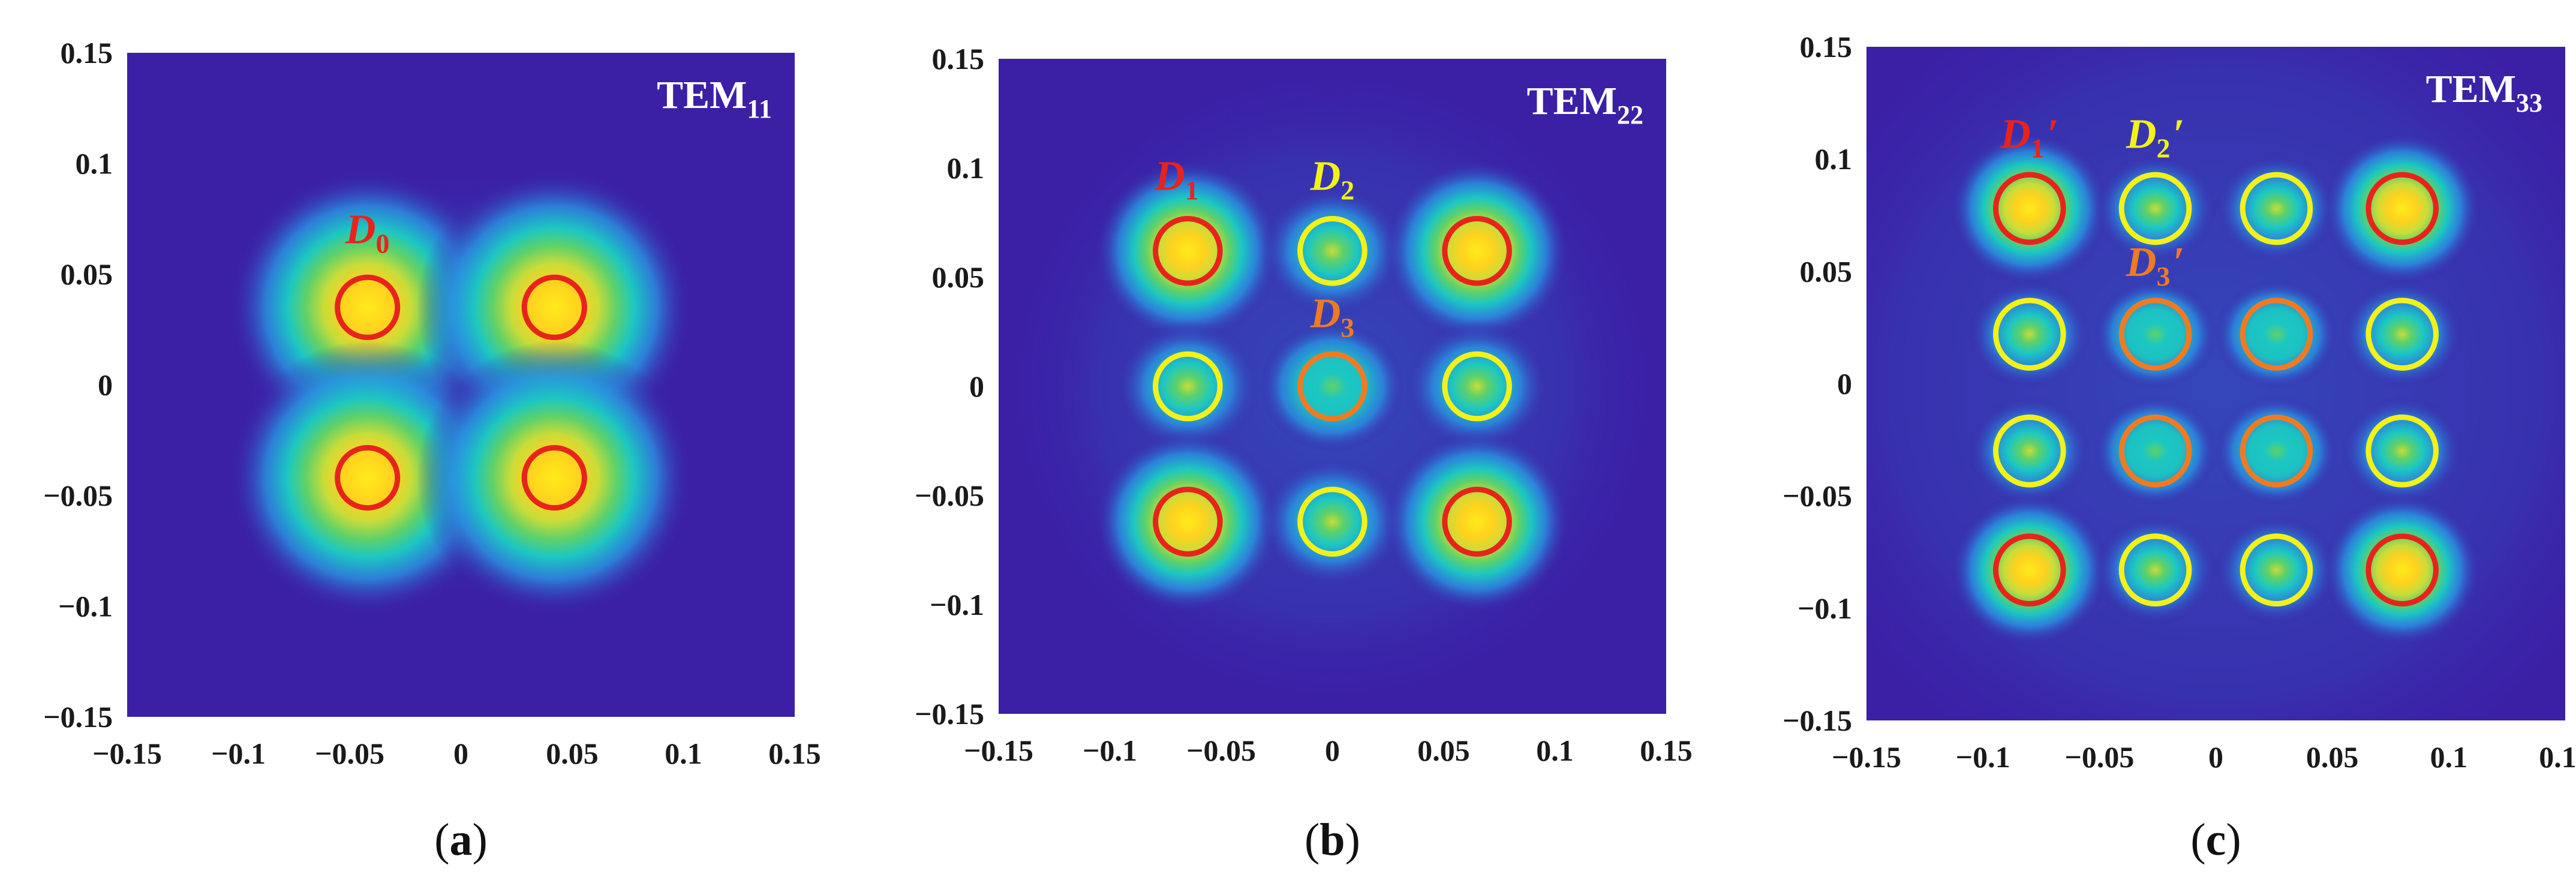  Describe the element at coordinates (2029, 137) in the screenshot. I see `detector-label: D1′` at that location.